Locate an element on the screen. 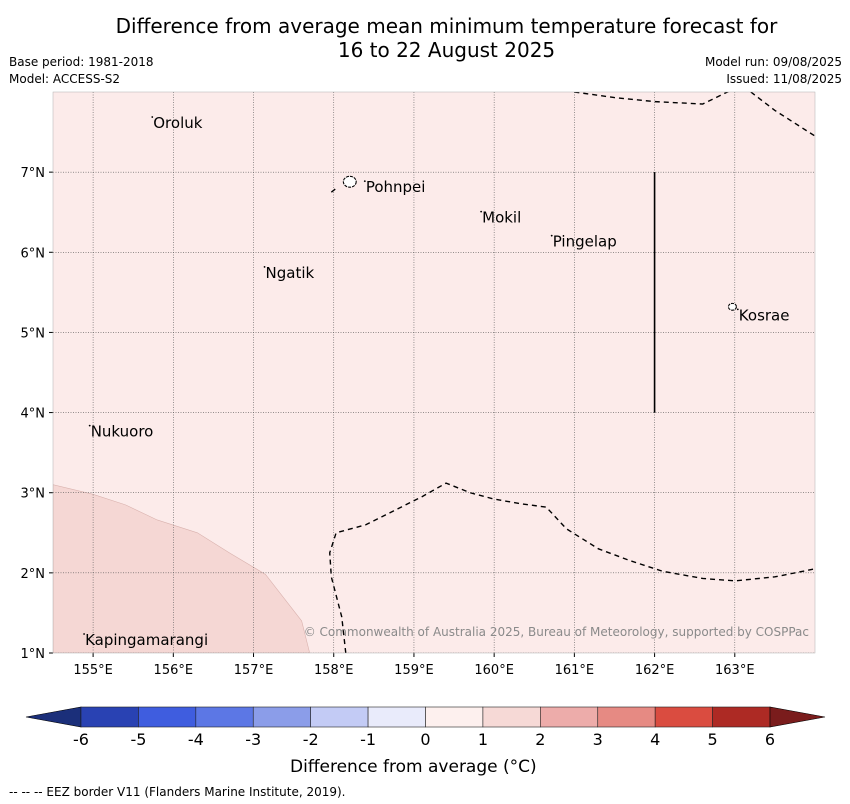 Image resolution: width=850 pixels, height=804 pixels. colorbar-tick-label: 4 is located at coordinates (655, 739).